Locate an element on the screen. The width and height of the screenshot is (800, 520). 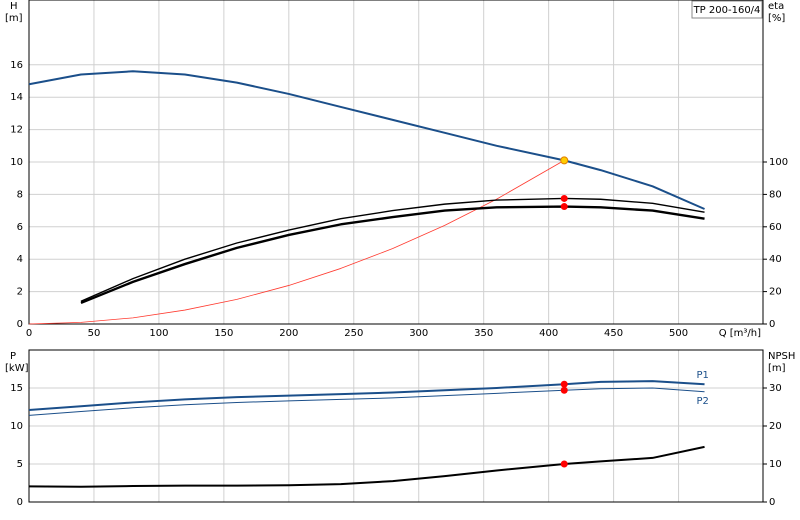
x-tick-label: 50 is located at coordinates (94, 333).